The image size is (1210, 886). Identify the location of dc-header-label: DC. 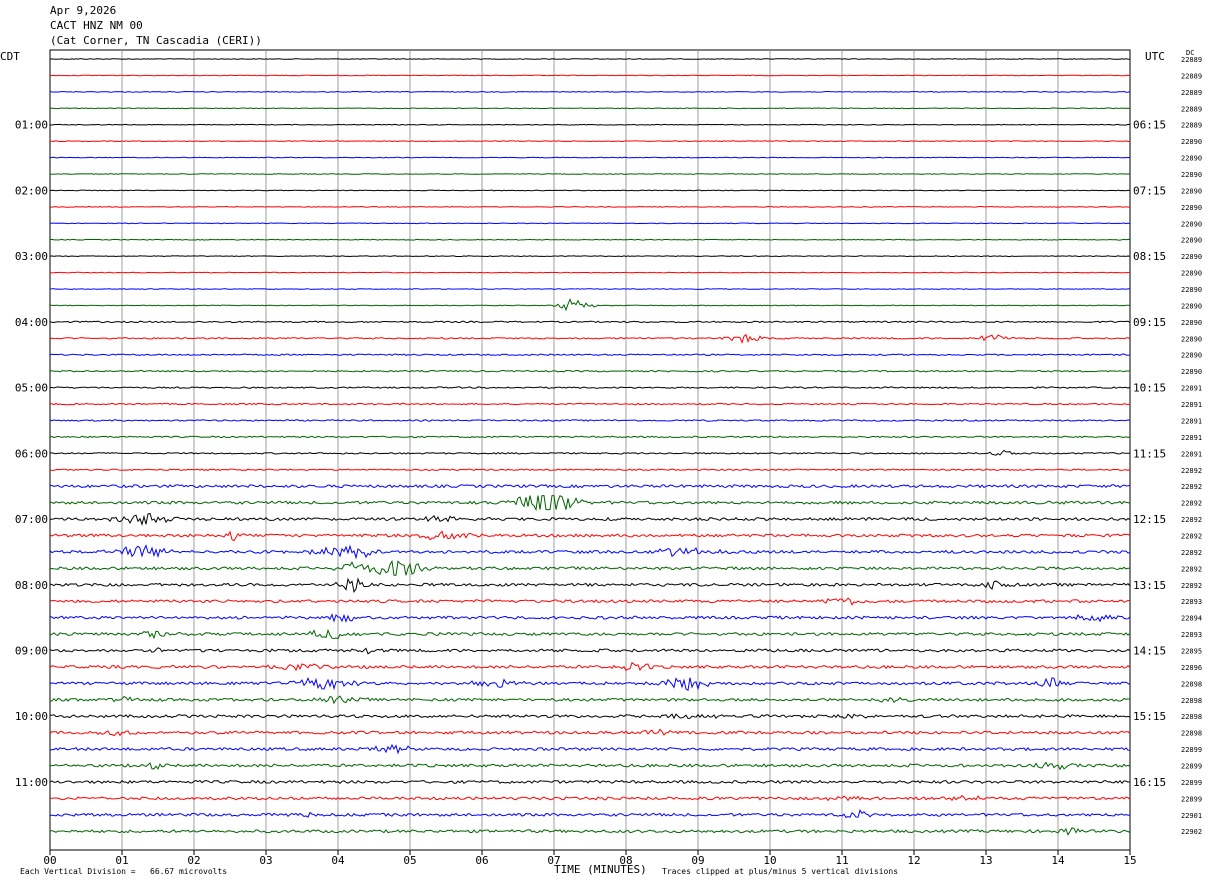
(1190, 53).